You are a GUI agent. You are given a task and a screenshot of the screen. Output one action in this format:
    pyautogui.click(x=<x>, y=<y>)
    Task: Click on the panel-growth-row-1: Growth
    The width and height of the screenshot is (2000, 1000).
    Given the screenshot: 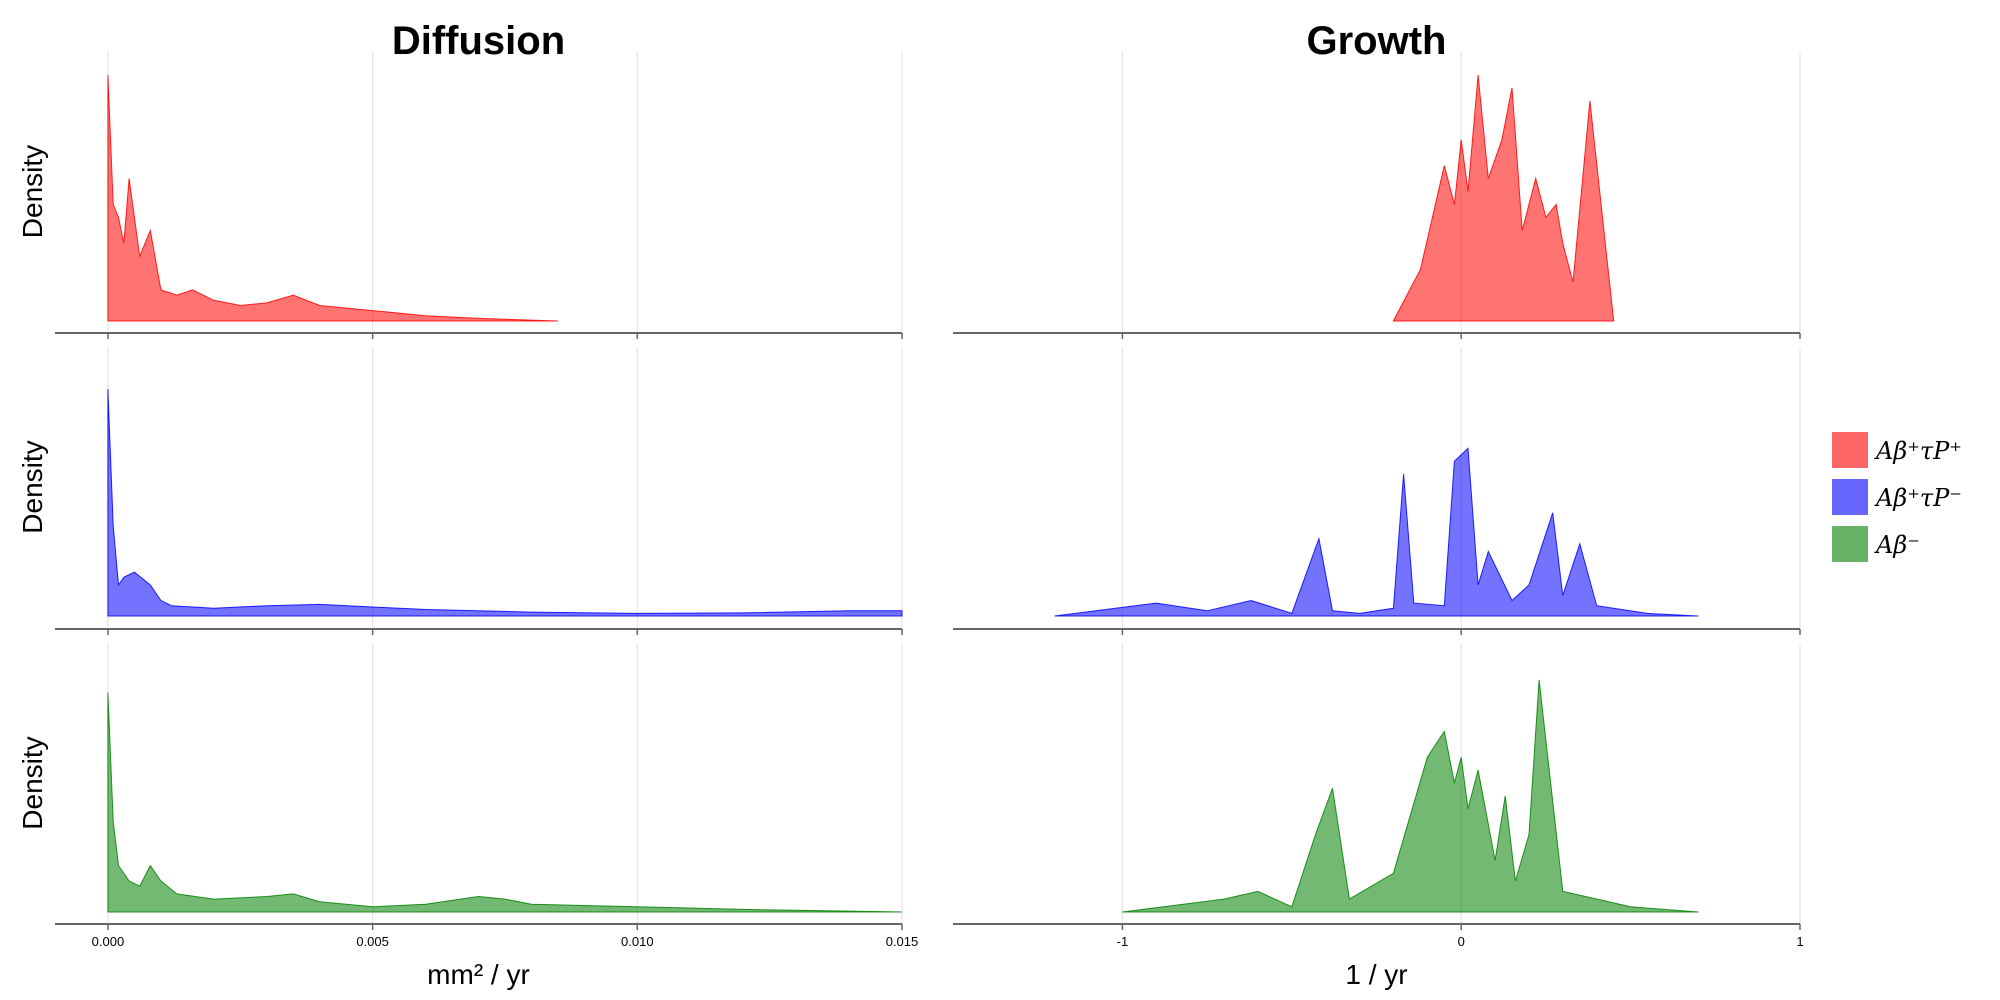 What is the action you would take?
    pyautogui.click(x=1377, y=179)
    